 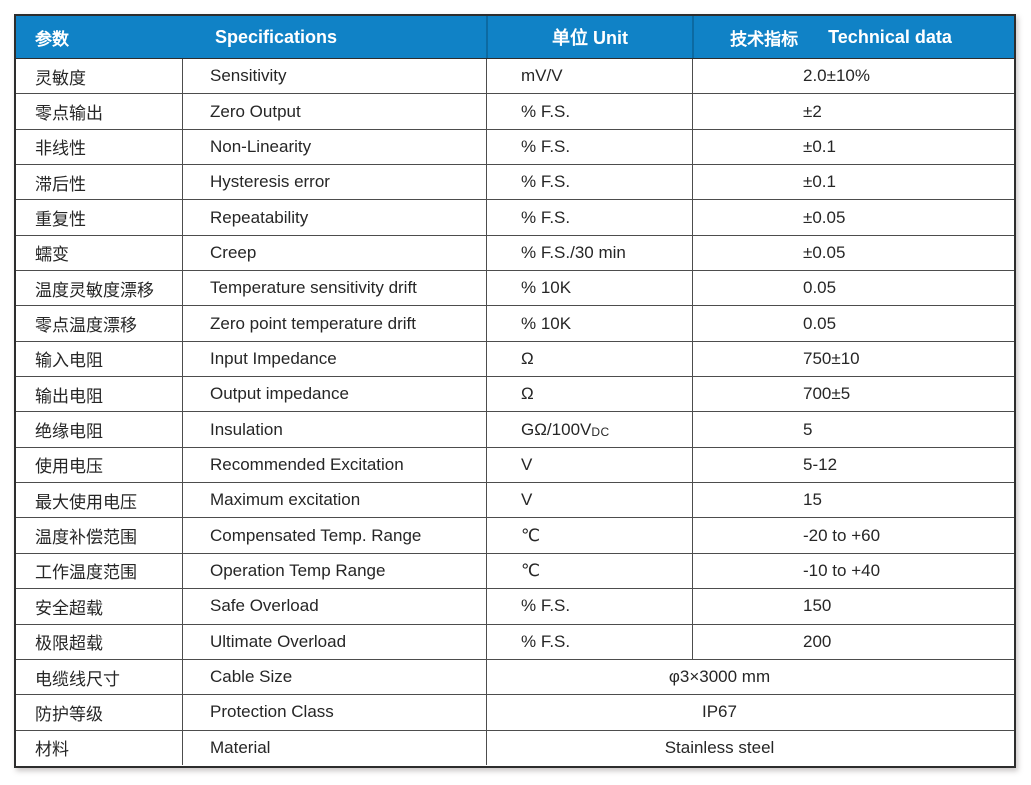 What do you see at coordinates (853, 465) in the screenshot?
I see `value-cell: 5-12` at bounding box center [853, 465].